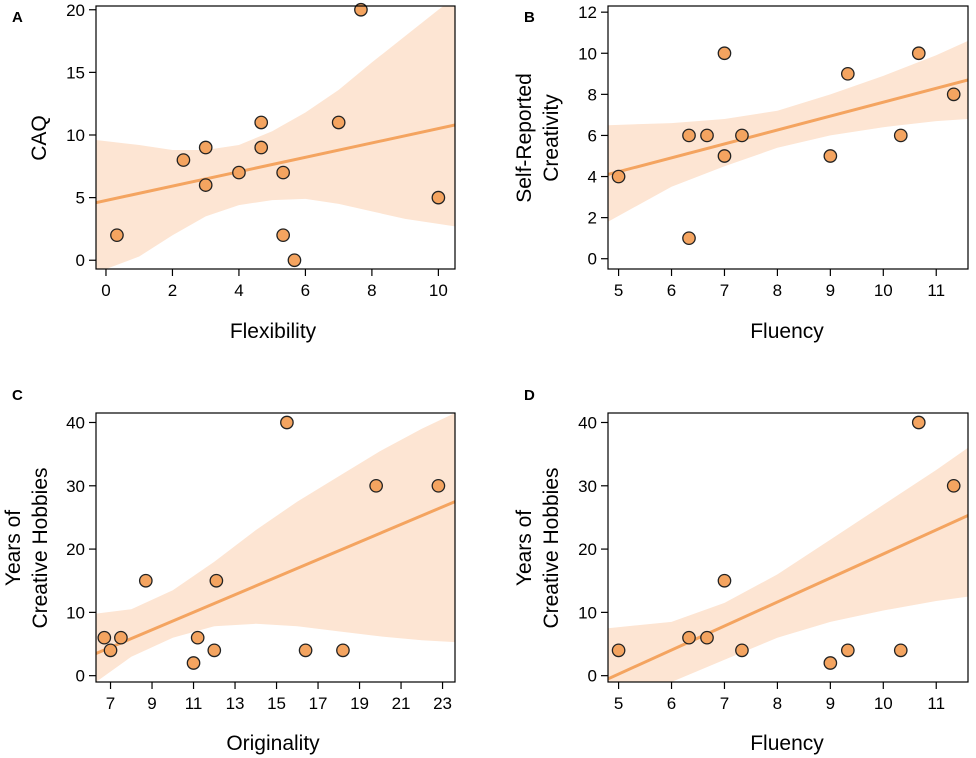  What do you see at coordinates (80, 260) in the screenshot?
I see `panel-a-y-tick-label: 0` at bounding box center [80, 260].